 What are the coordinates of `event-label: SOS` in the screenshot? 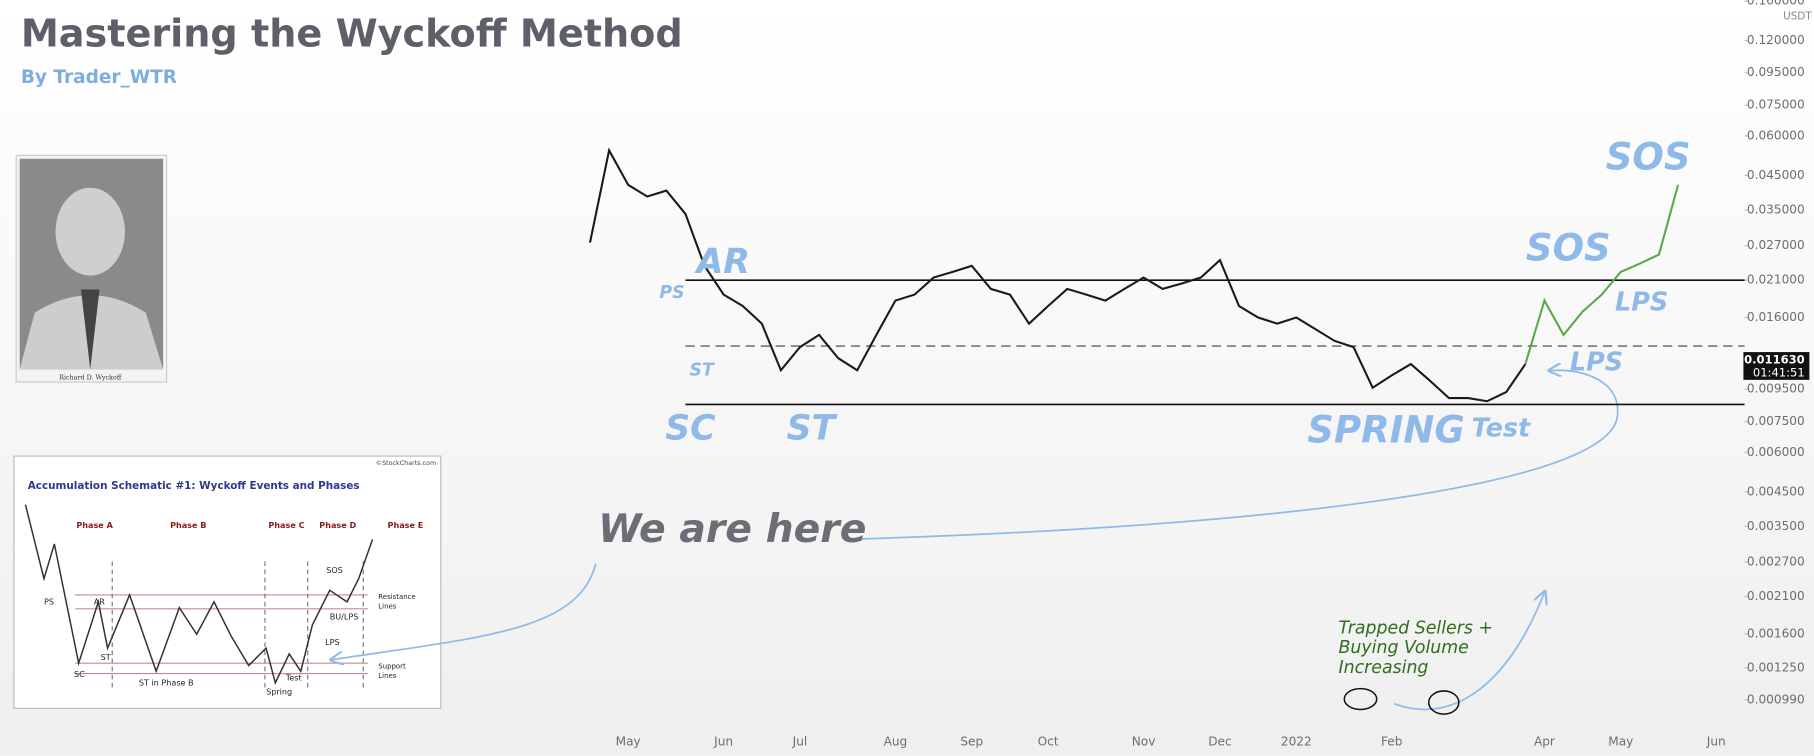 It's located at (334, 570).